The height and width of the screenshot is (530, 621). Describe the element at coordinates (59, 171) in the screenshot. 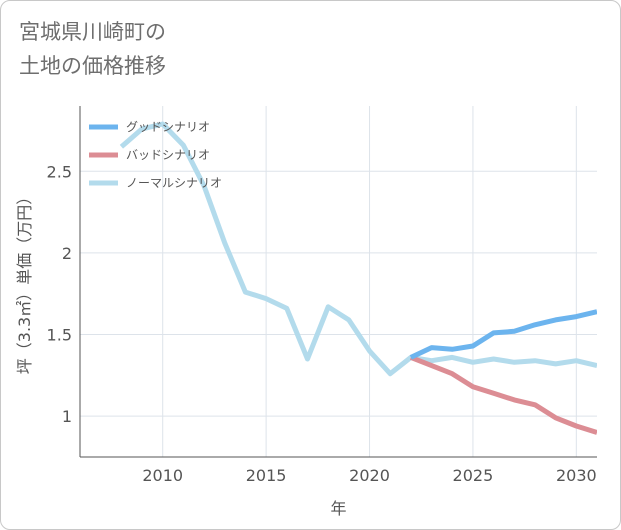

I see `y-tick-label-3: 2.5` at that location.